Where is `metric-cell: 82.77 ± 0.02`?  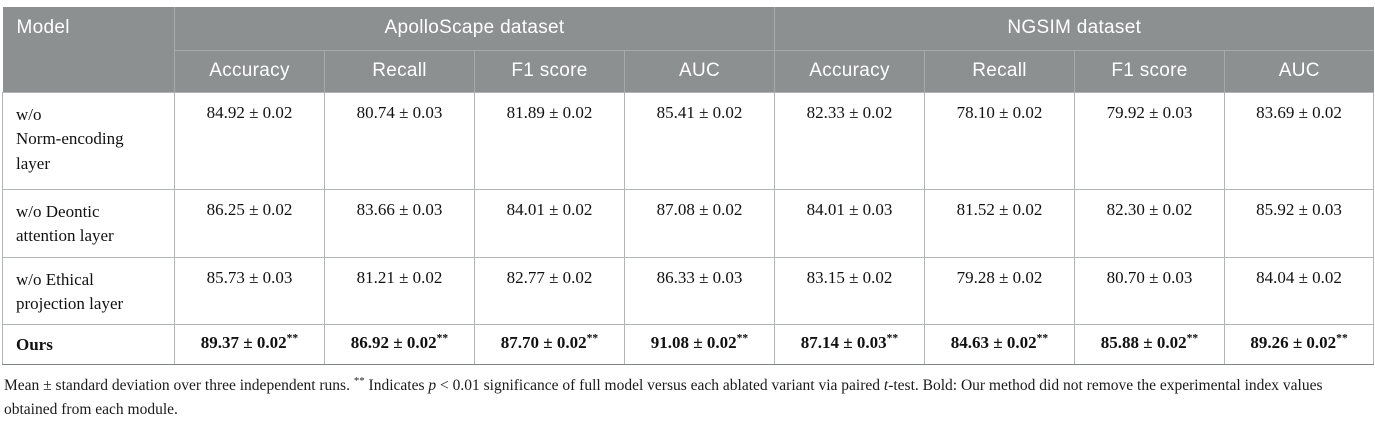 metric-cell: 82.77 ± 0.02 is located at coordinates (549, 290).